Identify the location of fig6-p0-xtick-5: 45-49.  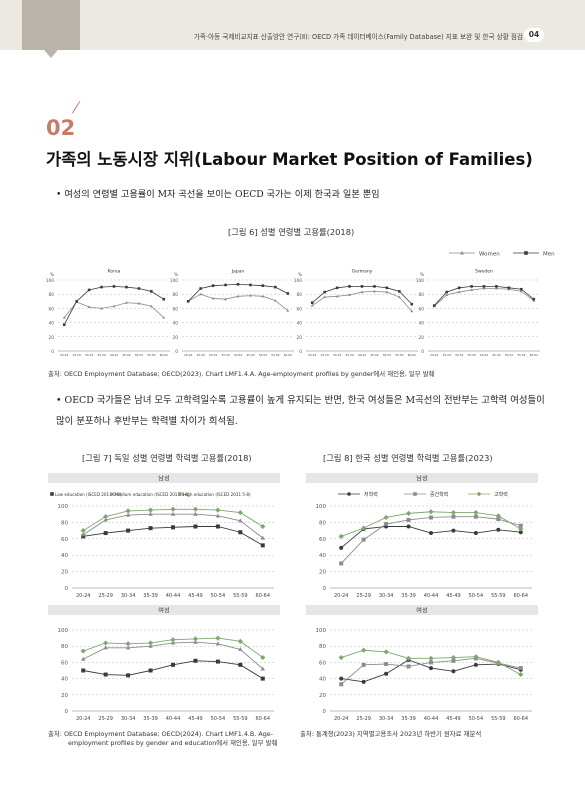
(126, 355).